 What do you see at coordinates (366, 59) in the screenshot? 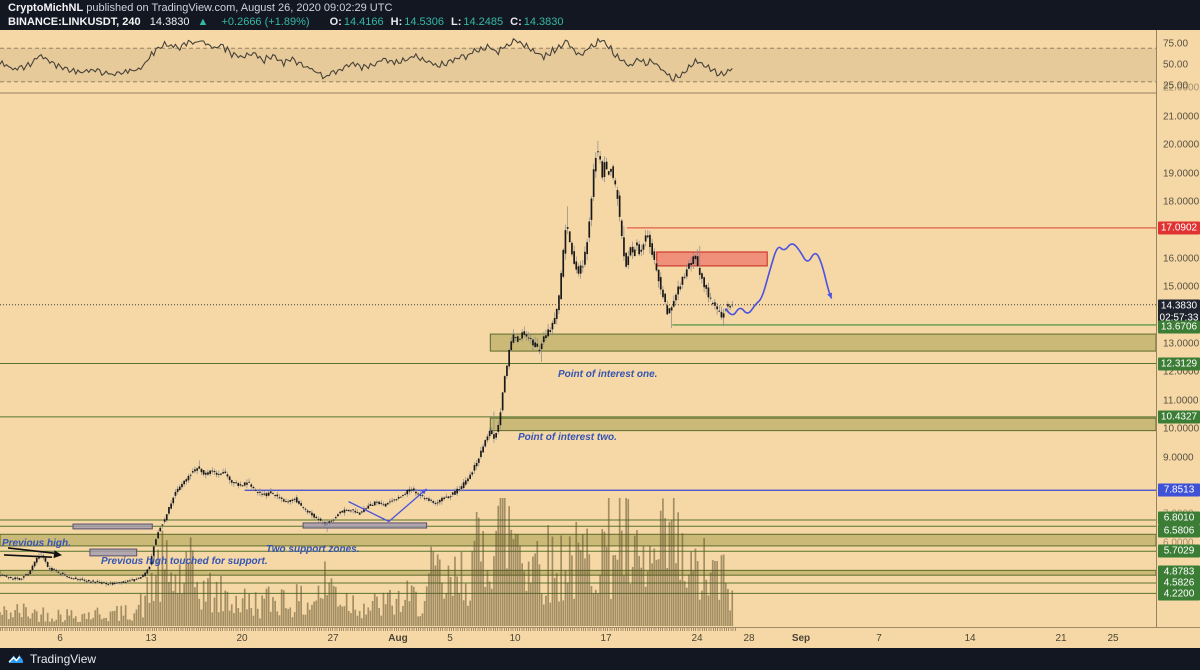
I see `rsi-line` at bounding box center [366, 59].